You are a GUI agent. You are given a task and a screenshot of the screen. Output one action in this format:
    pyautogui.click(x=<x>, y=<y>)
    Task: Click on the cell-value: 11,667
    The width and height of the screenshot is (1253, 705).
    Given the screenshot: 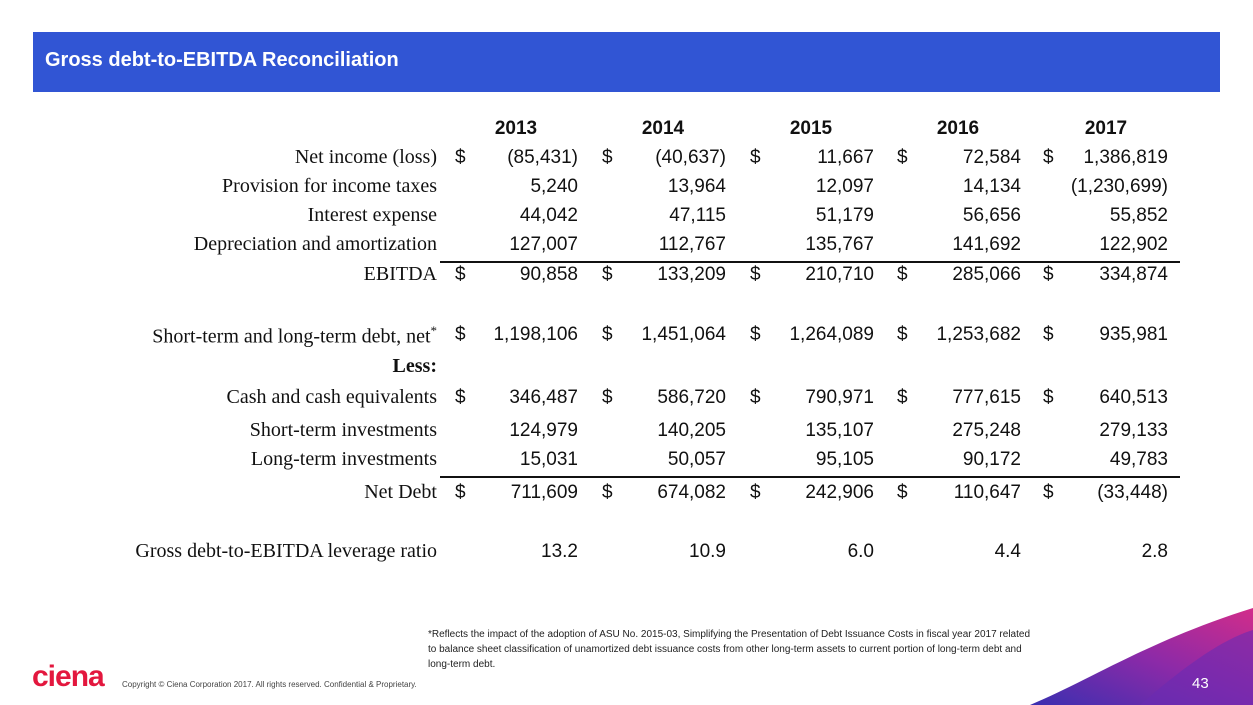 What is the action you would take?
    pyautogui.click(x=845, y=157)
    